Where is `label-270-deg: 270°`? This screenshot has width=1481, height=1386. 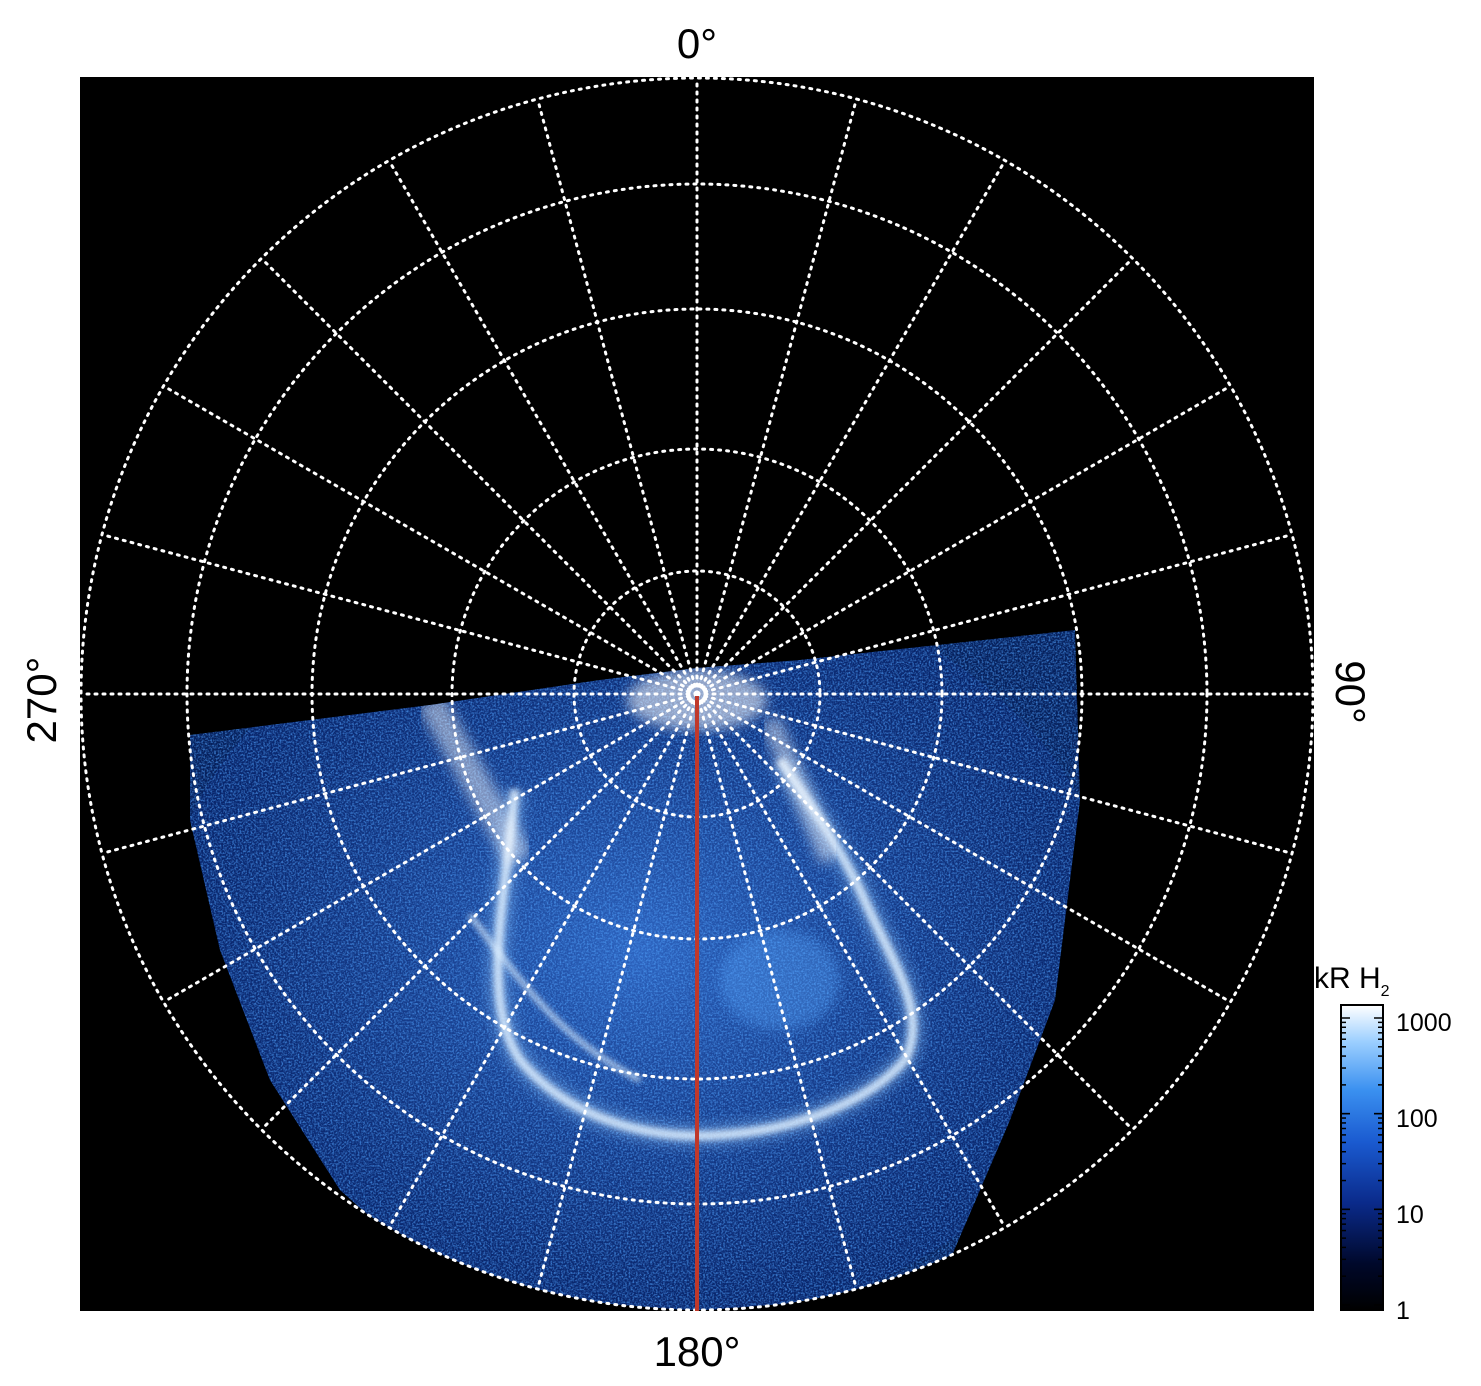
label-270-deg: 270° is located at coordinates (41, 700).